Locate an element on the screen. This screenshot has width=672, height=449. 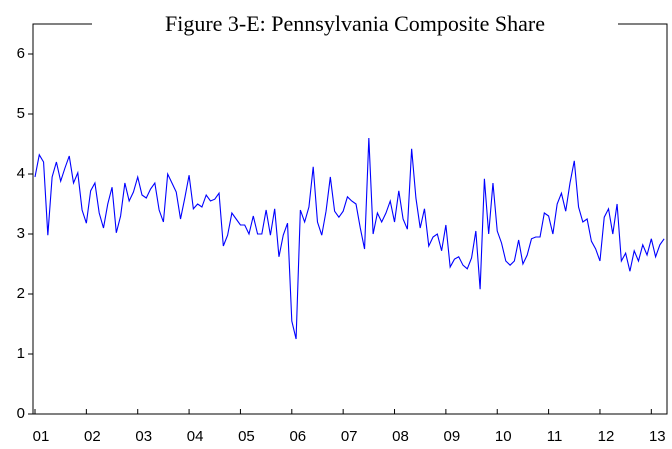
x-tick-label: 04 is located at coordinates (195, 436).